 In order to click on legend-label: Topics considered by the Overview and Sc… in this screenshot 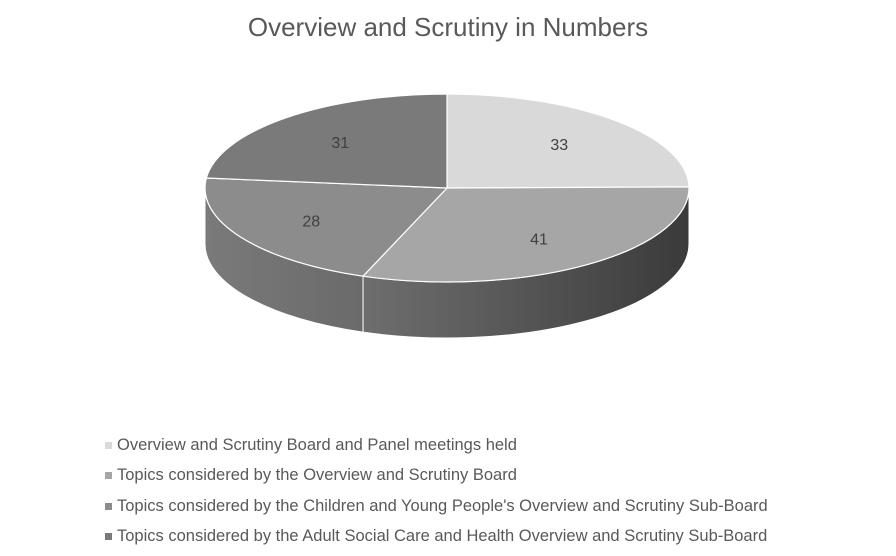, I will do `click(317, 475)`.